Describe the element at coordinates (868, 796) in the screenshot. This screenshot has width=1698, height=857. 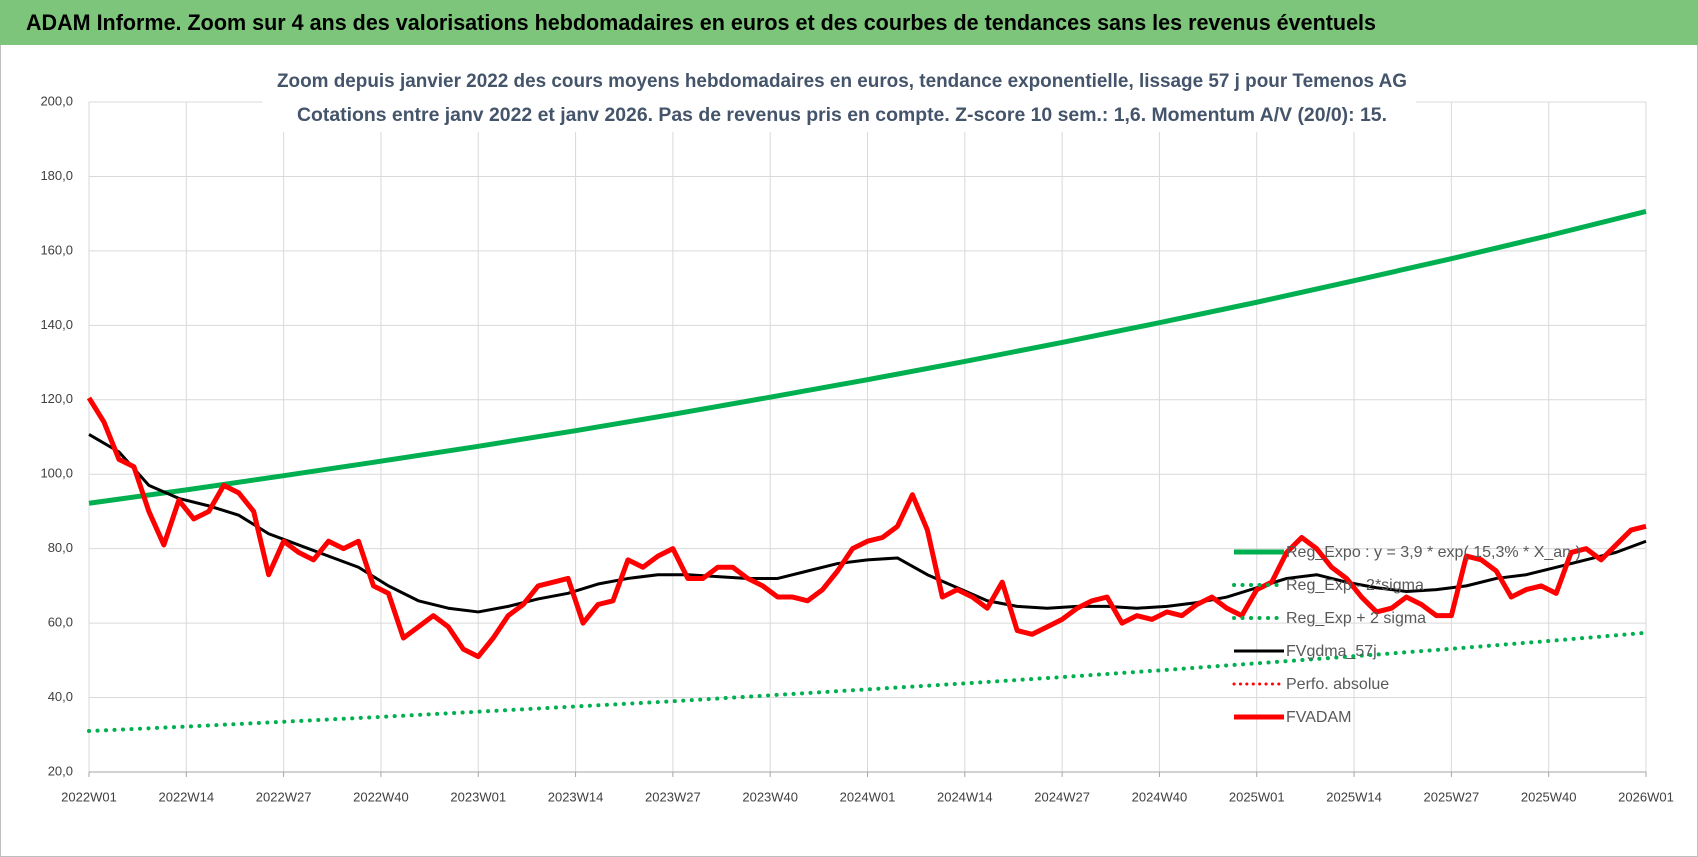
I see `x-tick-label: 2024W01` at that location.